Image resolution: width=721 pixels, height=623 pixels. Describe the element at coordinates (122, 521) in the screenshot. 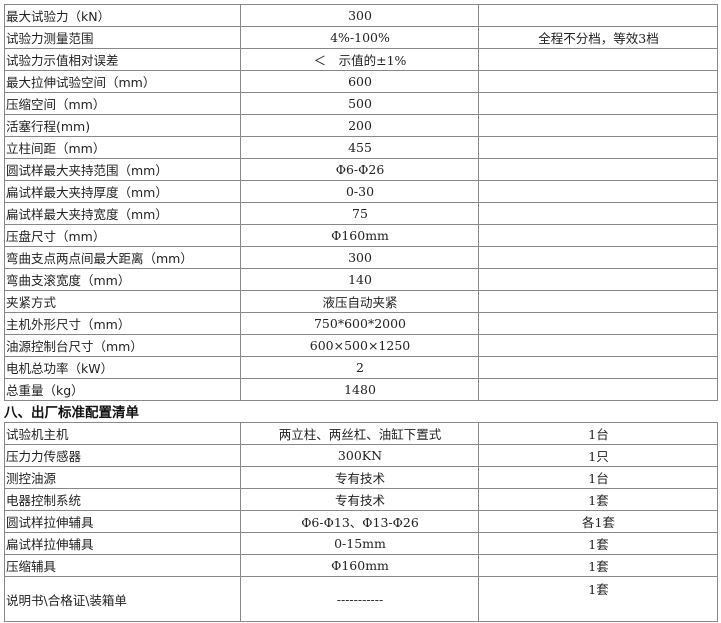

I see `item-name: 圆试样拉伸辅具` at that location.